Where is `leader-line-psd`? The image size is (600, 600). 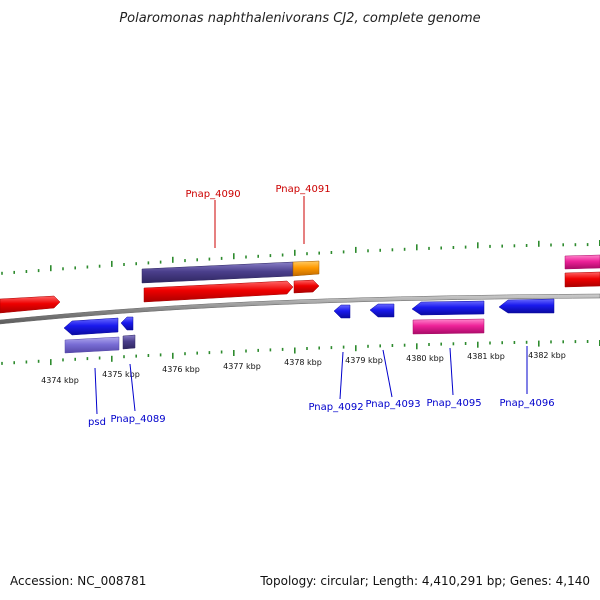 leader-line-psd is located at coordinates (96, 391).